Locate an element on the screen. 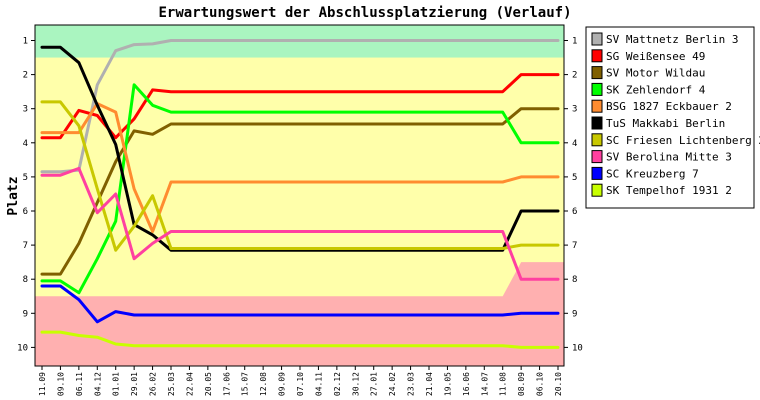 The height and width of the screenshot is (400, 760). x-tick-label: 02.12 is located at coordinates (337, 384).